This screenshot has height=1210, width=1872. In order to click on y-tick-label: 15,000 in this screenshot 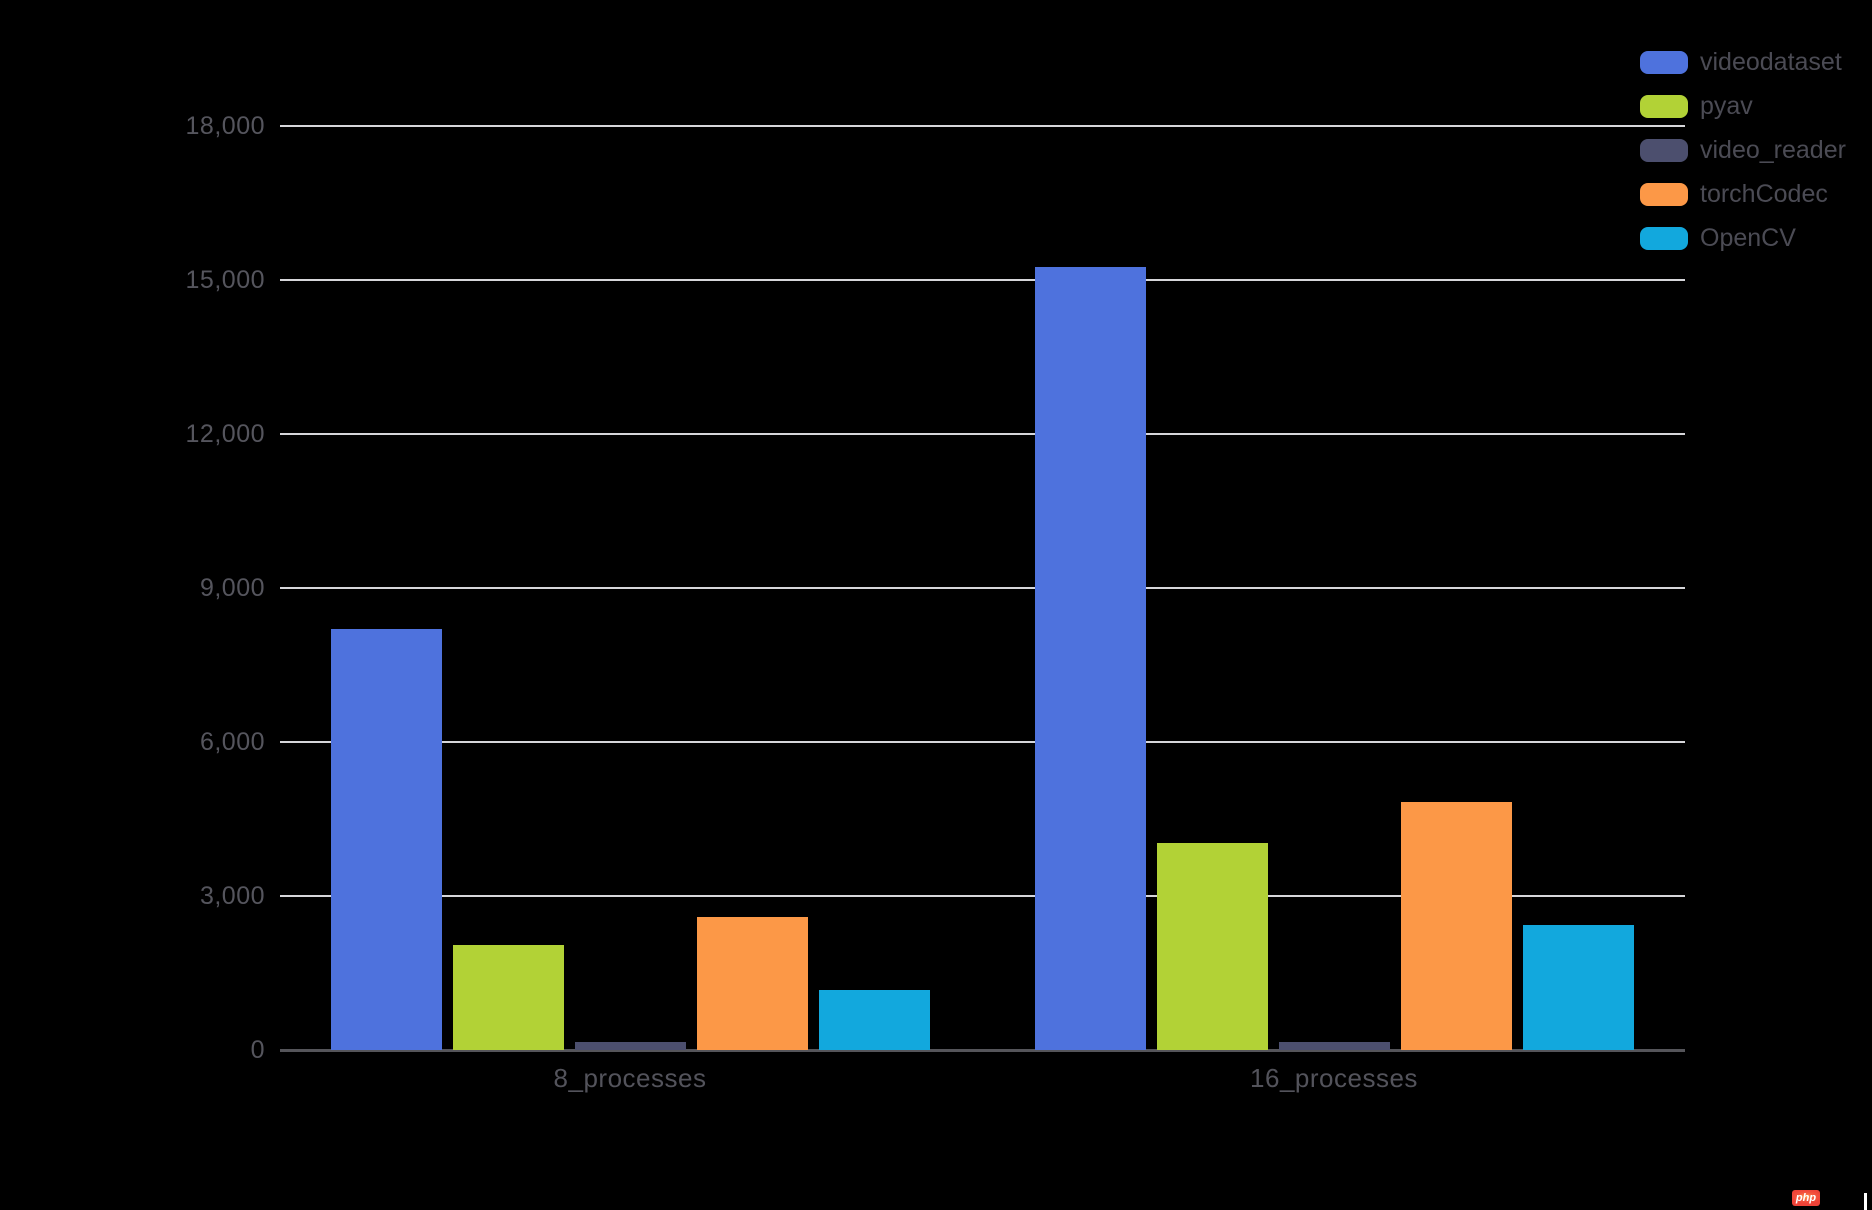, I will do `click(225, 280)`.